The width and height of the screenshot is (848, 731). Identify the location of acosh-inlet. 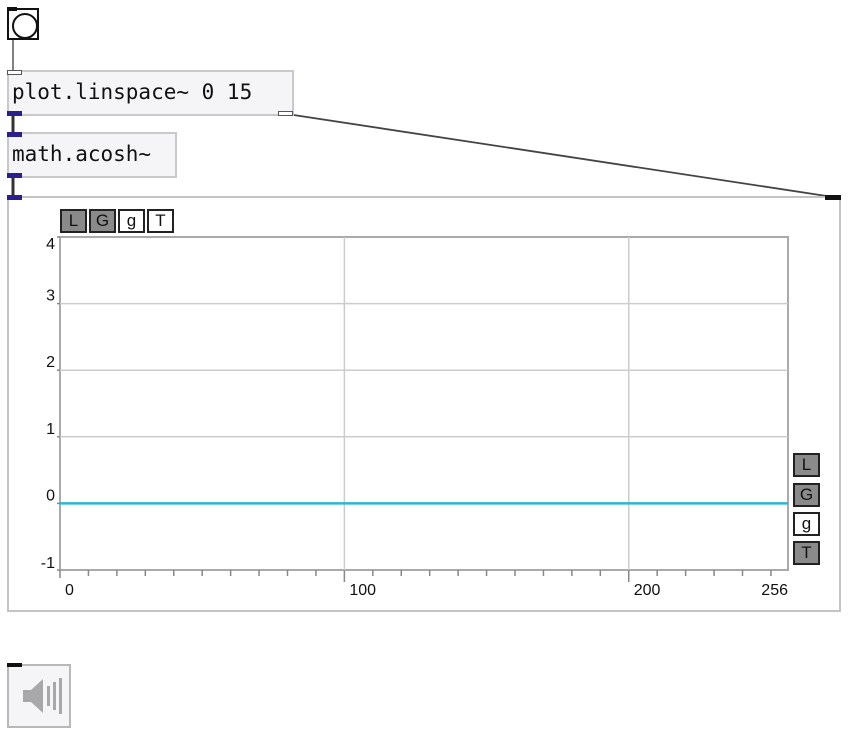
(14, 134).